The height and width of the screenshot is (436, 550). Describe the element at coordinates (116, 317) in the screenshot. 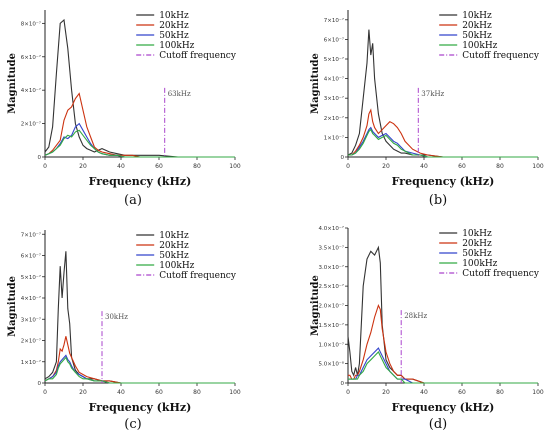

I see `cutoff-label: 30kHz` at that location.